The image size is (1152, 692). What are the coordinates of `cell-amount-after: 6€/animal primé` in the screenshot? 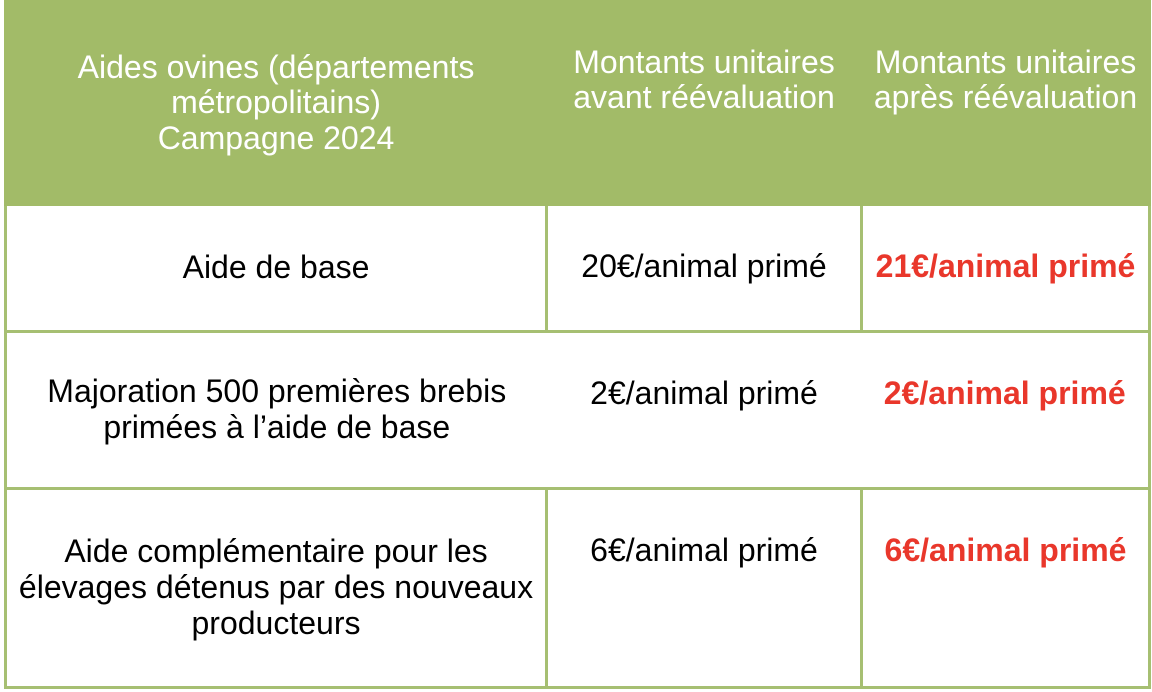 It's located at (1005, 588).